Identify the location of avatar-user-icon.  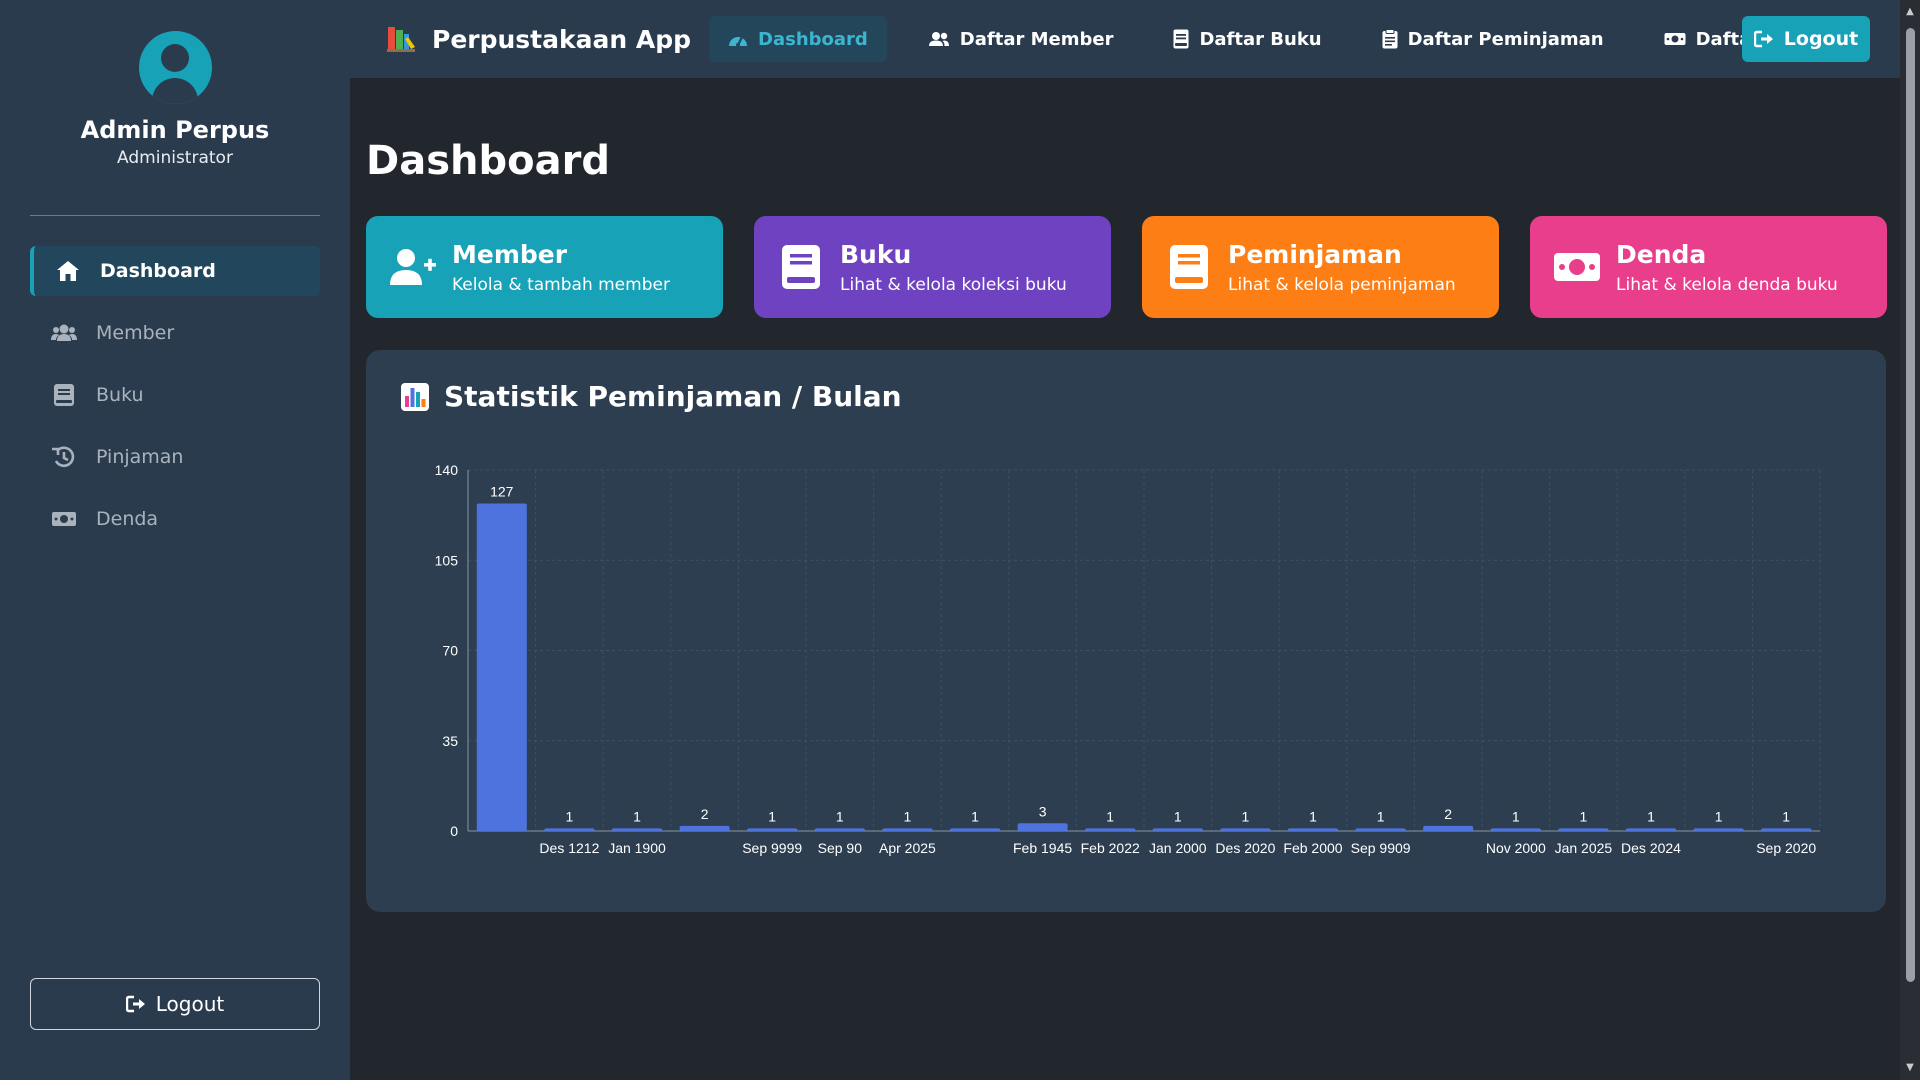
(175, 67).